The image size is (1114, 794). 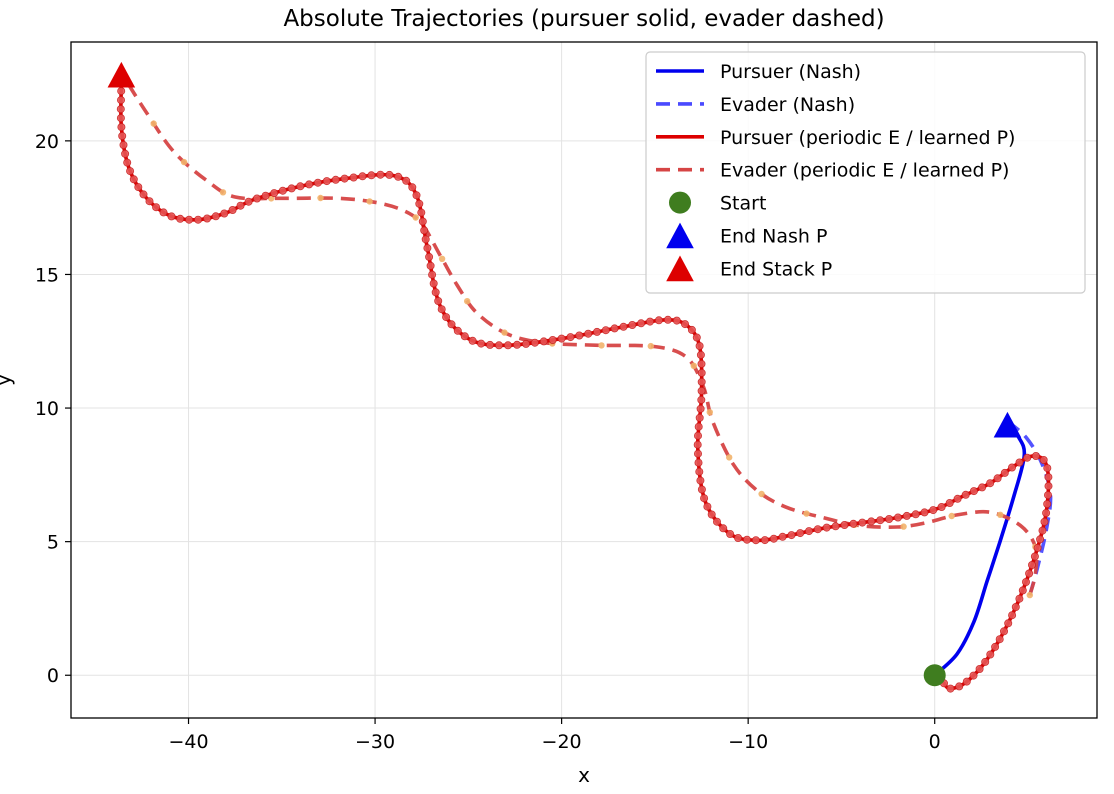 I want to click on y-tick-label: 0, so click(x=53, y=676).